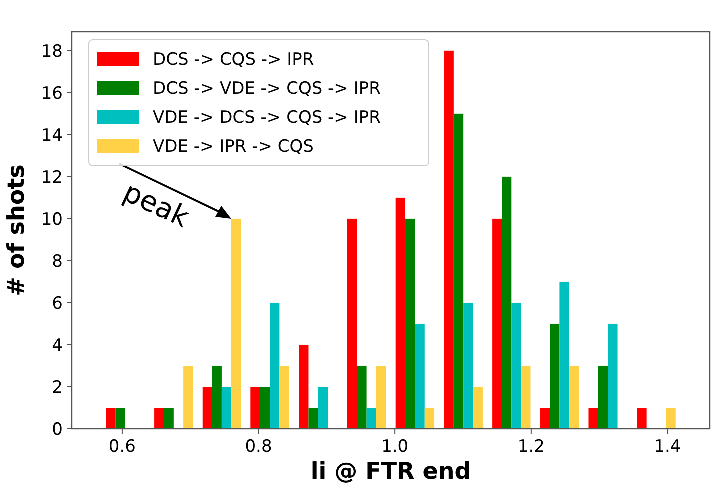 Image resolution: width=718 pixels, height=485 pixels. What do you see at coordinates (57, 346) in the screenshot?
I see `y-tick-label: 4` at bounding box center [57, 346].